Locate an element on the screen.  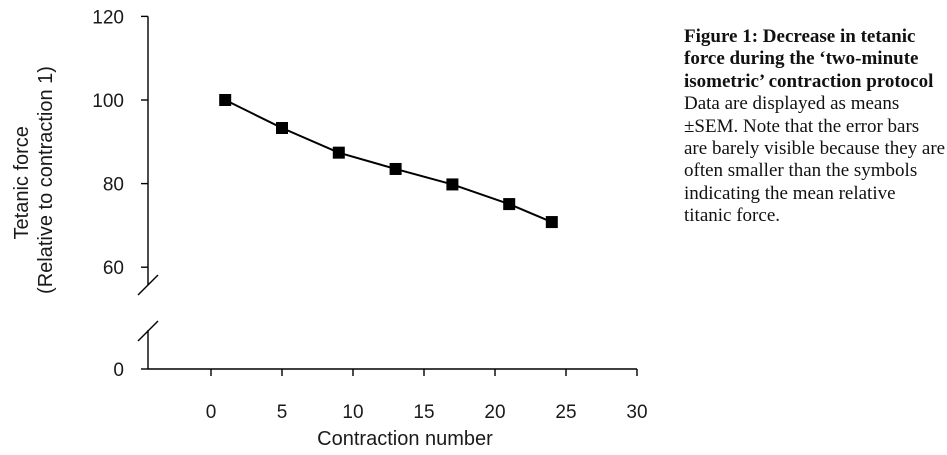
y-tick-label: 80 is located at coordinates (113, 185).